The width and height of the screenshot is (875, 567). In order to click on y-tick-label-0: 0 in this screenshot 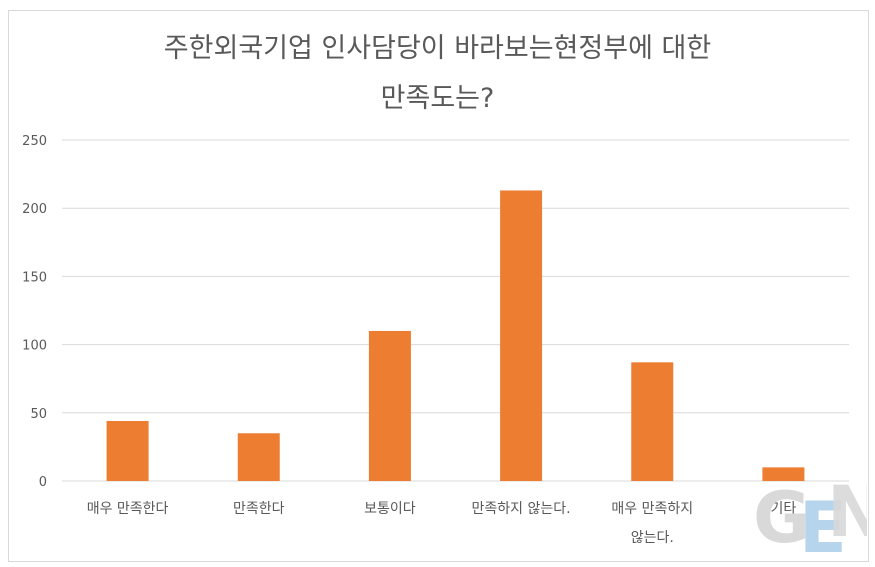, I will do `click(43, 482)`.